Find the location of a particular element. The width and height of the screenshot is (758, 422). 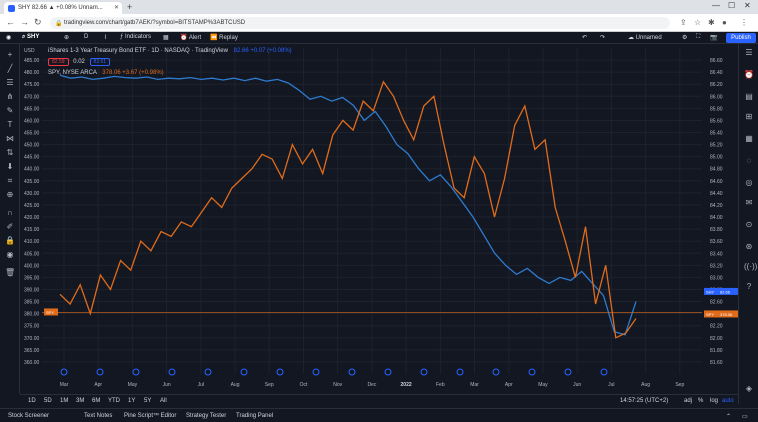

range-5y: 5Y is located at coordinates (148, 401).